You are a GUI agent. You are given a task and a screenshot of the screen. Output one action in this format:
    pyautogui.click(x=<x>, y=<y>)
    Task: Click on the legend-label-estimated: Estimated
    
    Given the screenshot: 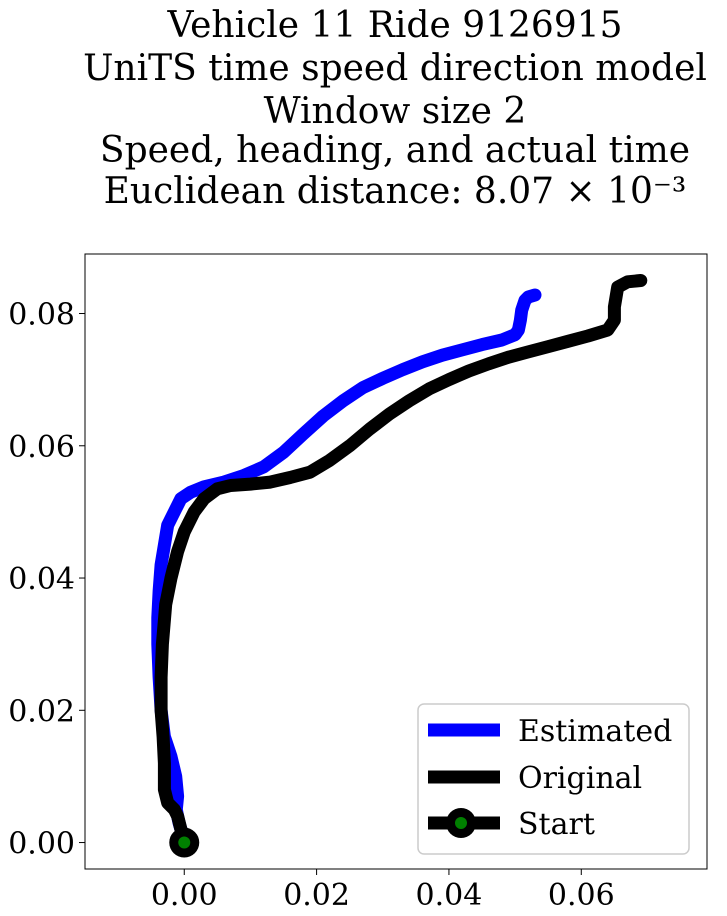 What is the action you would take?
    pyautogui.click(x=595, y=731)
    